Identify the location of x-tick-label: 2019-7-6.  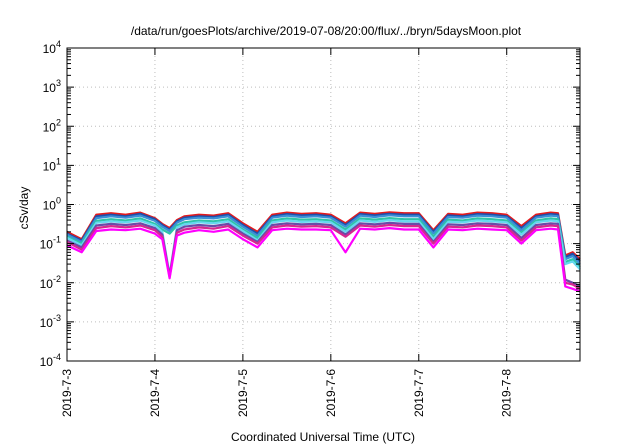
(331, 393).